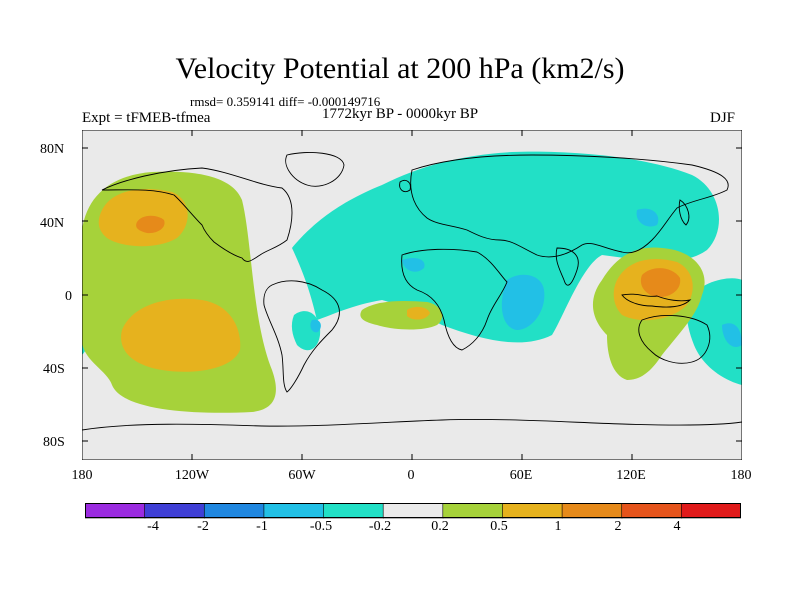 The image size is (800, 600). I want to click on stats-line: rmsd= 0.359141 diff= -0.000149716, so click(285, 101).